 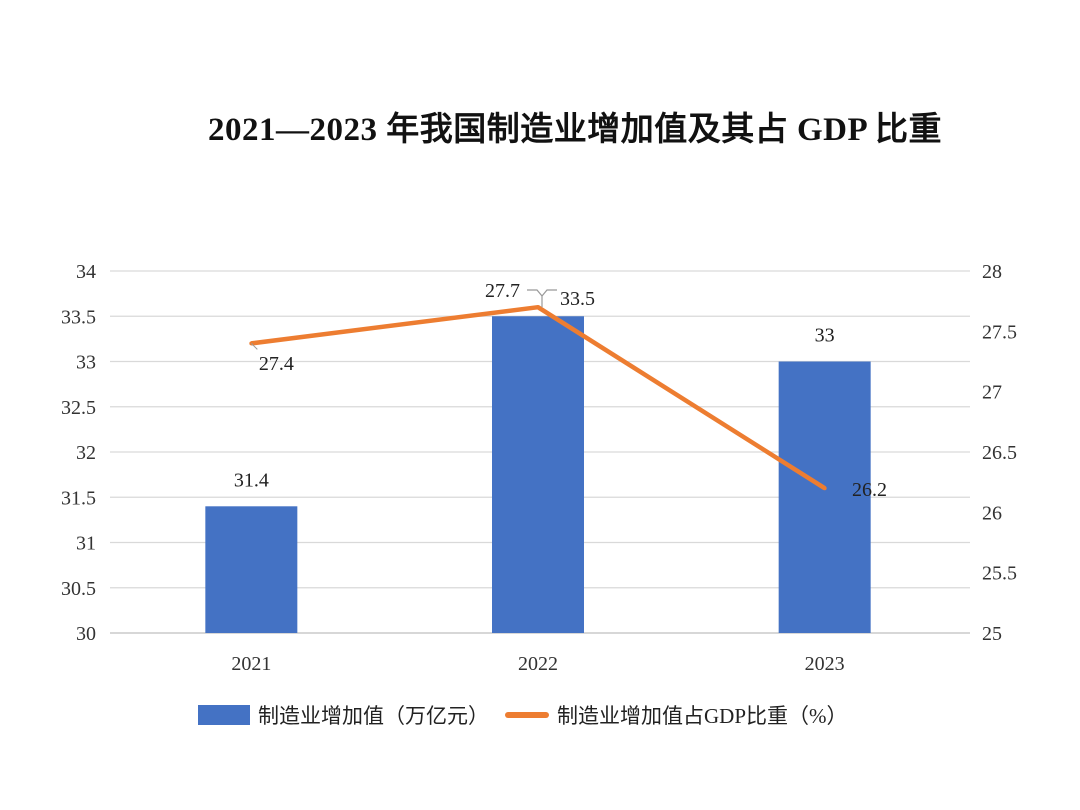 I want to click on right-tick-label: 28, so click(x=992, y=272).